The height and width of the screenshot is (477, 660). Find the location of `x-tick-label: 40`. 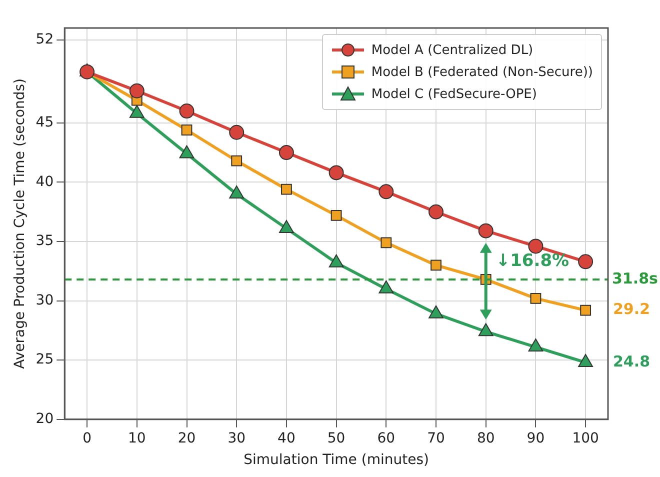

x-tick-label: 40 is located at coordinates (287, 438).